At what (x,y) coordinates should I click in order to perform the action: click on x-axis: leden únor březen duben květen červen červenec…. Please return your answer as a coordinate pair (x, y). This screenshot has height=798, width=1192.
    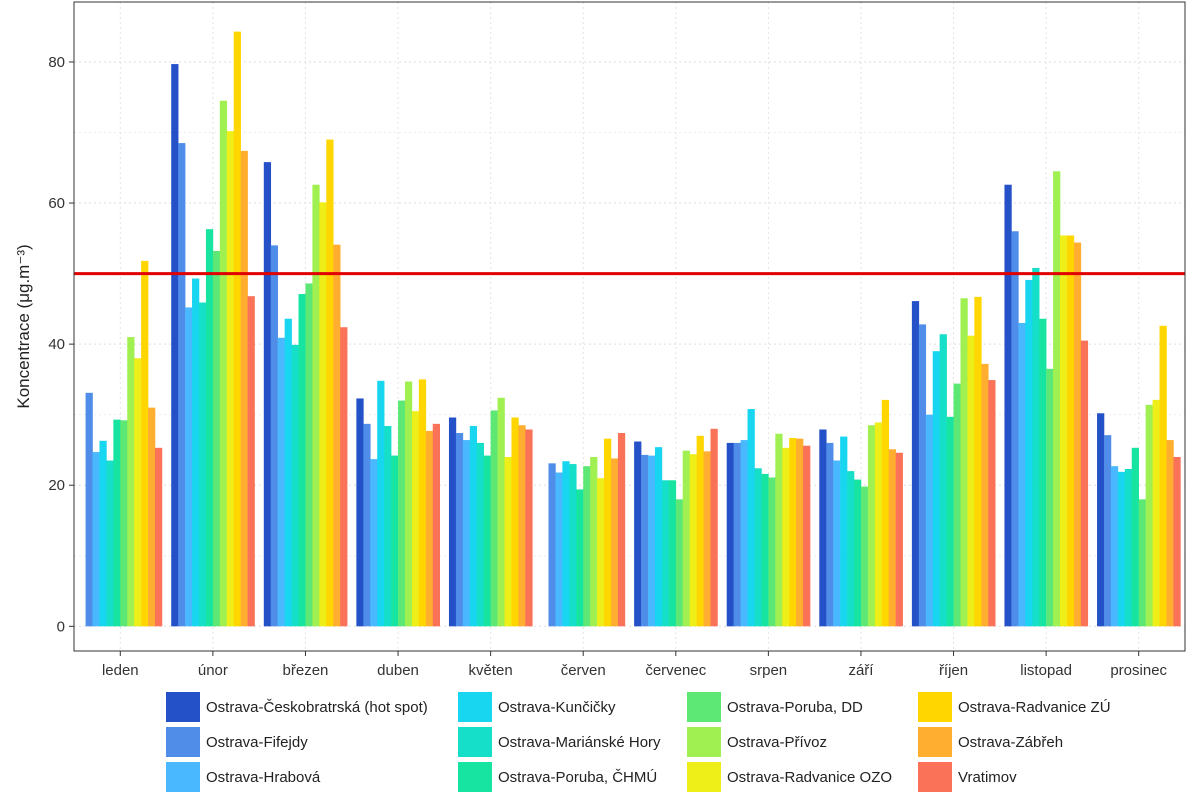
    Looking at the image, I should click on (635, 665).